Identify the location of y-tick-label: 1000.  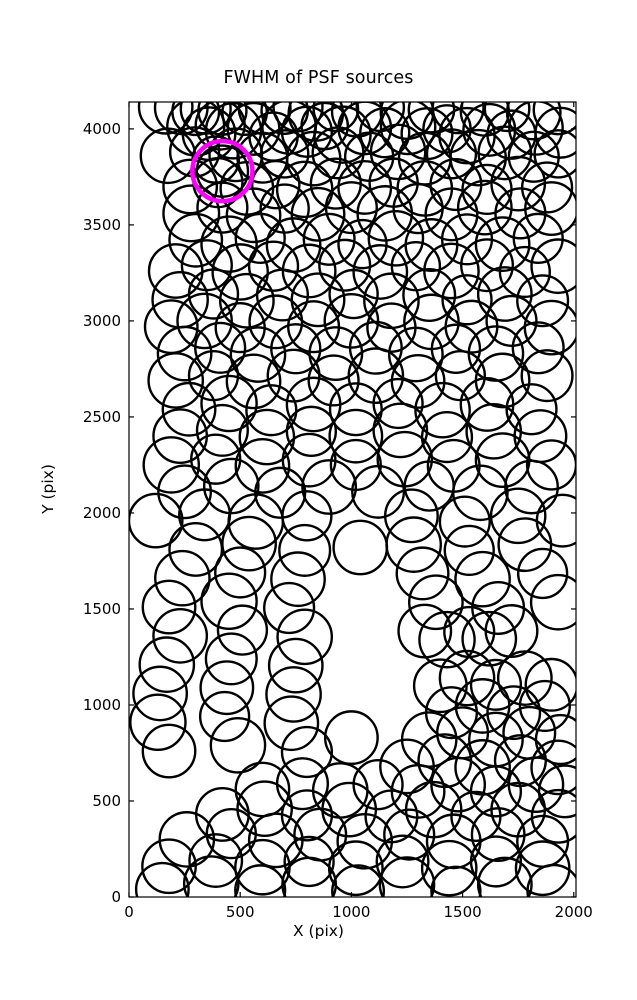
(101, 704).